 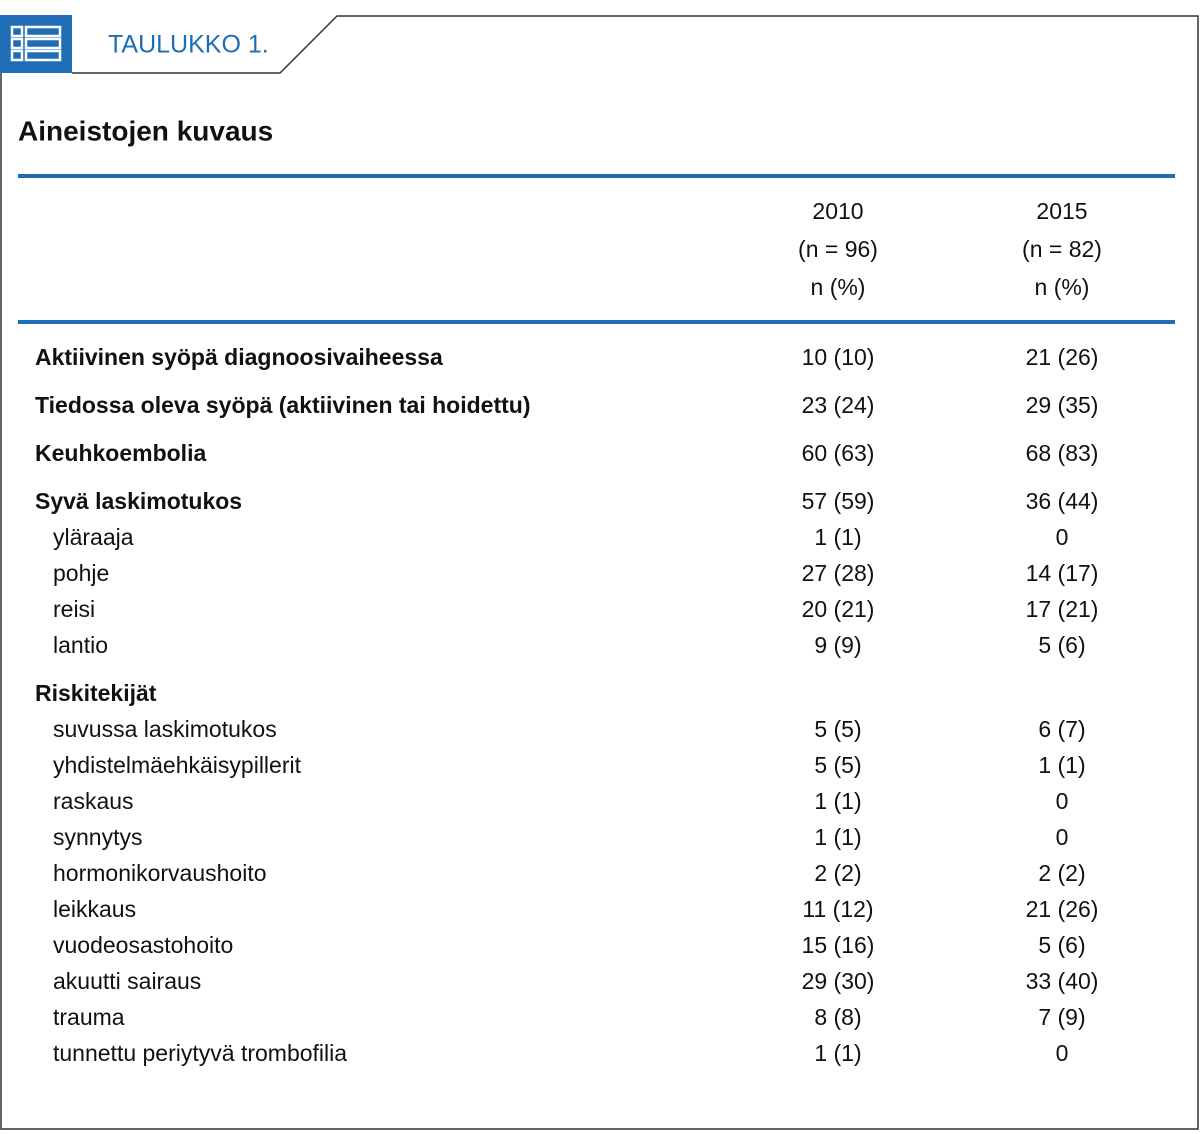 I want to click on cell: 10 (10), so click(x=838, y=357).